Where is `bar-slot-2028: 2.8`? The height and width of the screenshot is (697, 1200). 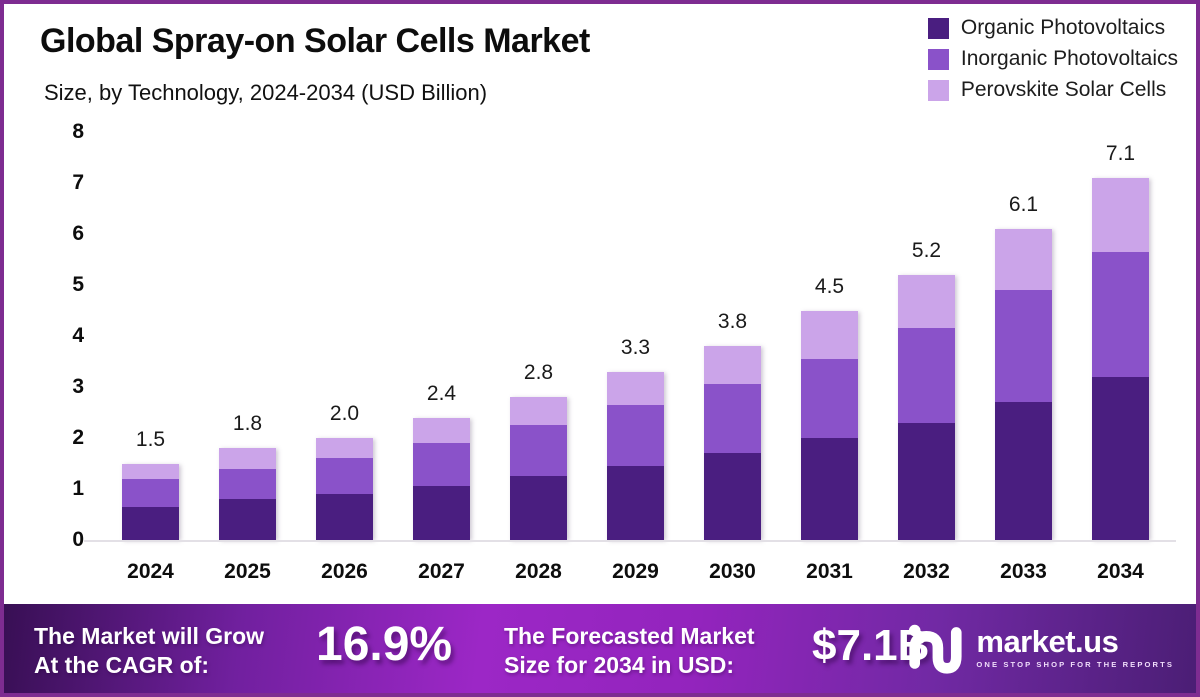
bar-slot-2028: 2.8 is located at coordinates (538, 336).